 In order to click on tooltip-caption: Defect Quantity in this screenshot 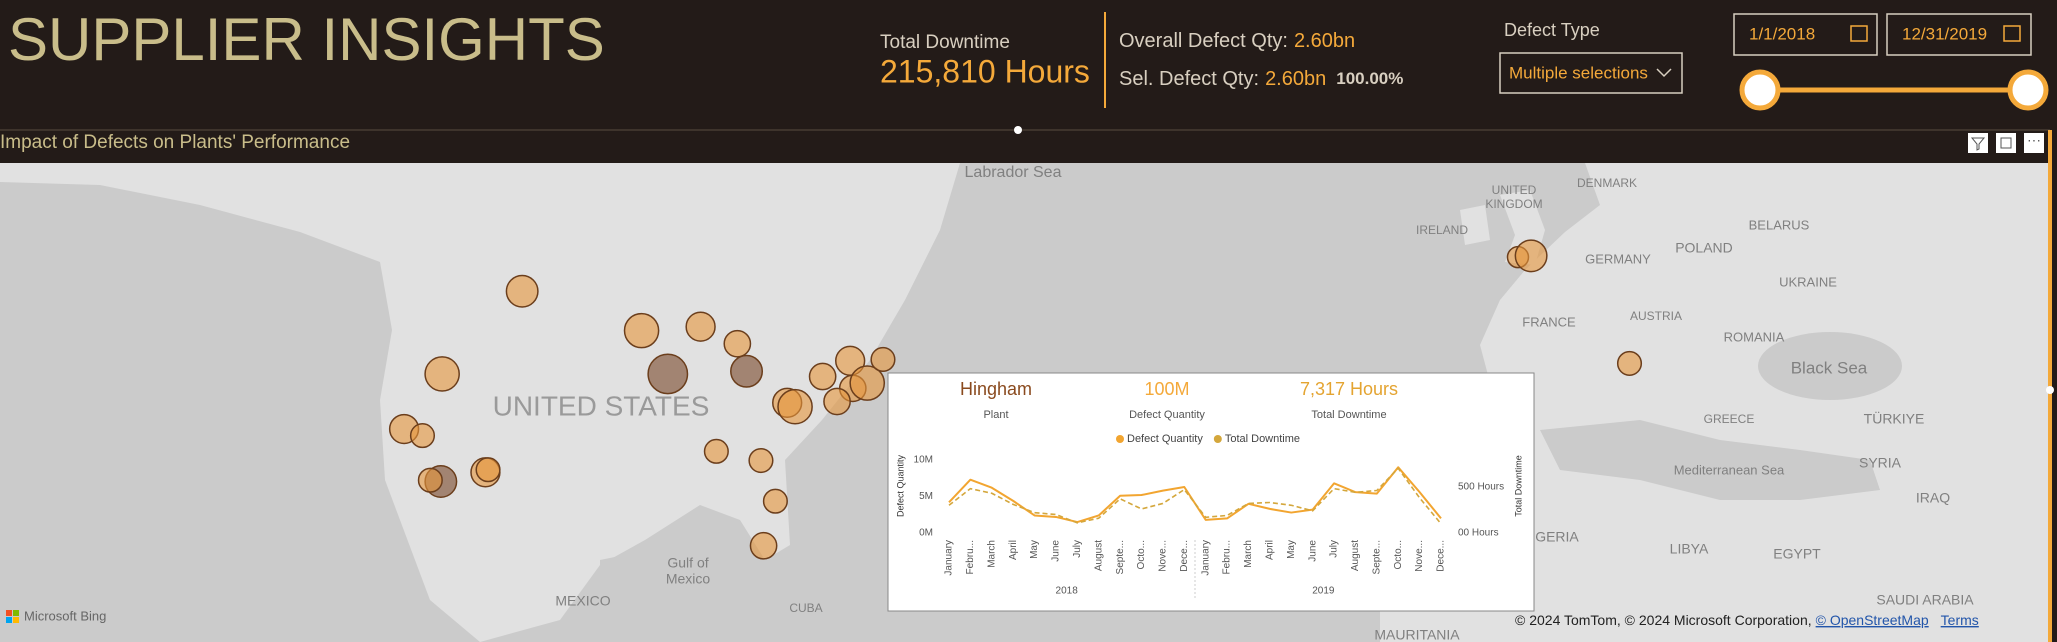, I will do `click(1167, 415)`.